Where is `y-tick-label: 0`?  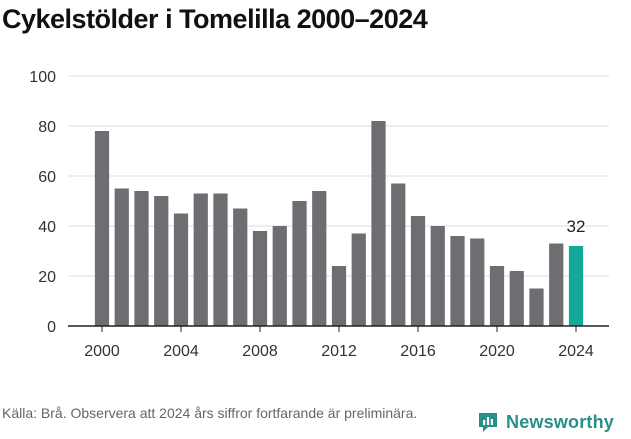 y-tick-label: 0 is located at coordinates (51, 327).